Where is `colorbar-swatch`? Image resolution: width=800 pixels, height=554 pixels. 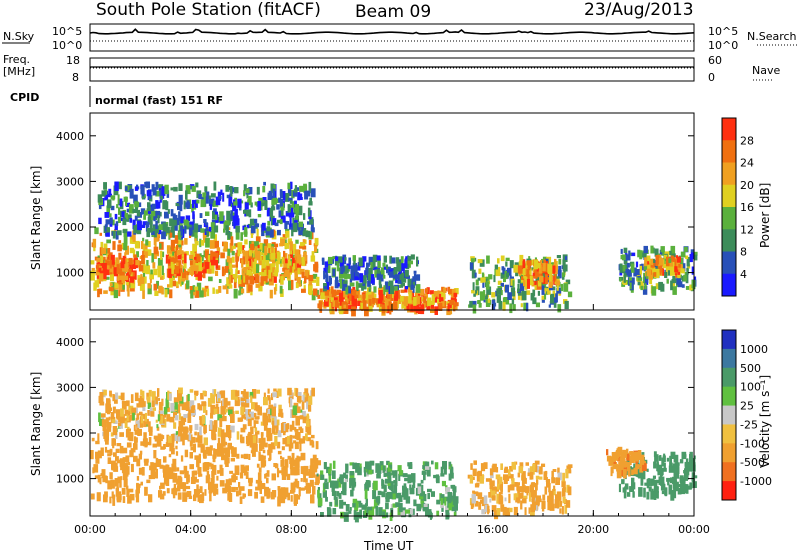 colorbar-swatch is located at coordinates (729, 240).